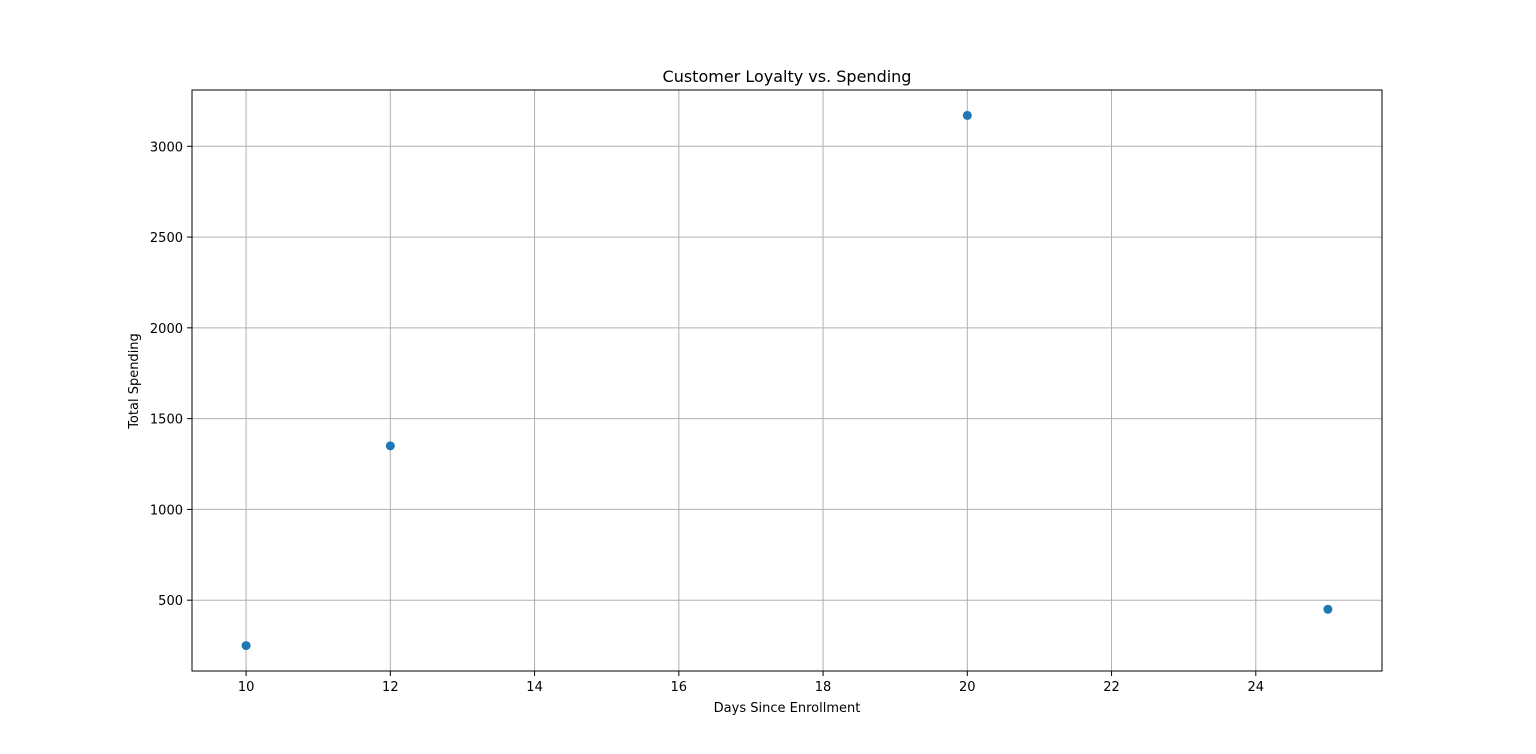 This screenshot has height=754, width=1536. I want to click on x-tick-label: 20, so click(967, 687).